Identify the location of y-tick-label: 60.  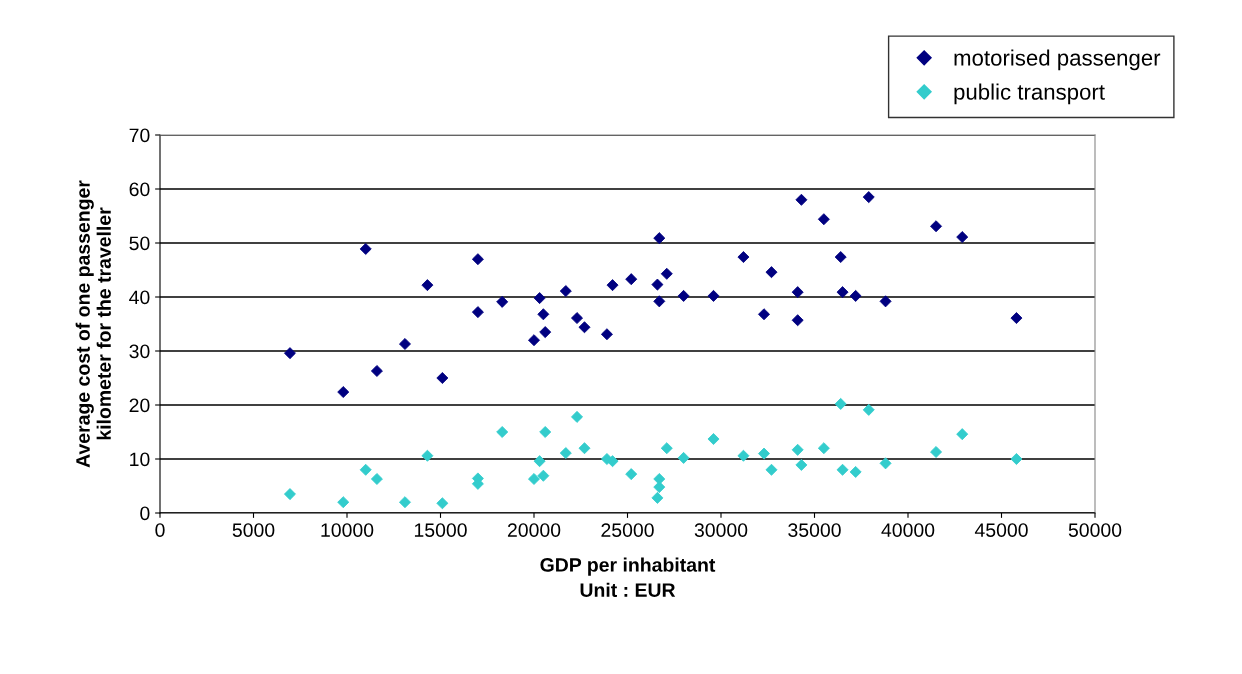
(139, 189).